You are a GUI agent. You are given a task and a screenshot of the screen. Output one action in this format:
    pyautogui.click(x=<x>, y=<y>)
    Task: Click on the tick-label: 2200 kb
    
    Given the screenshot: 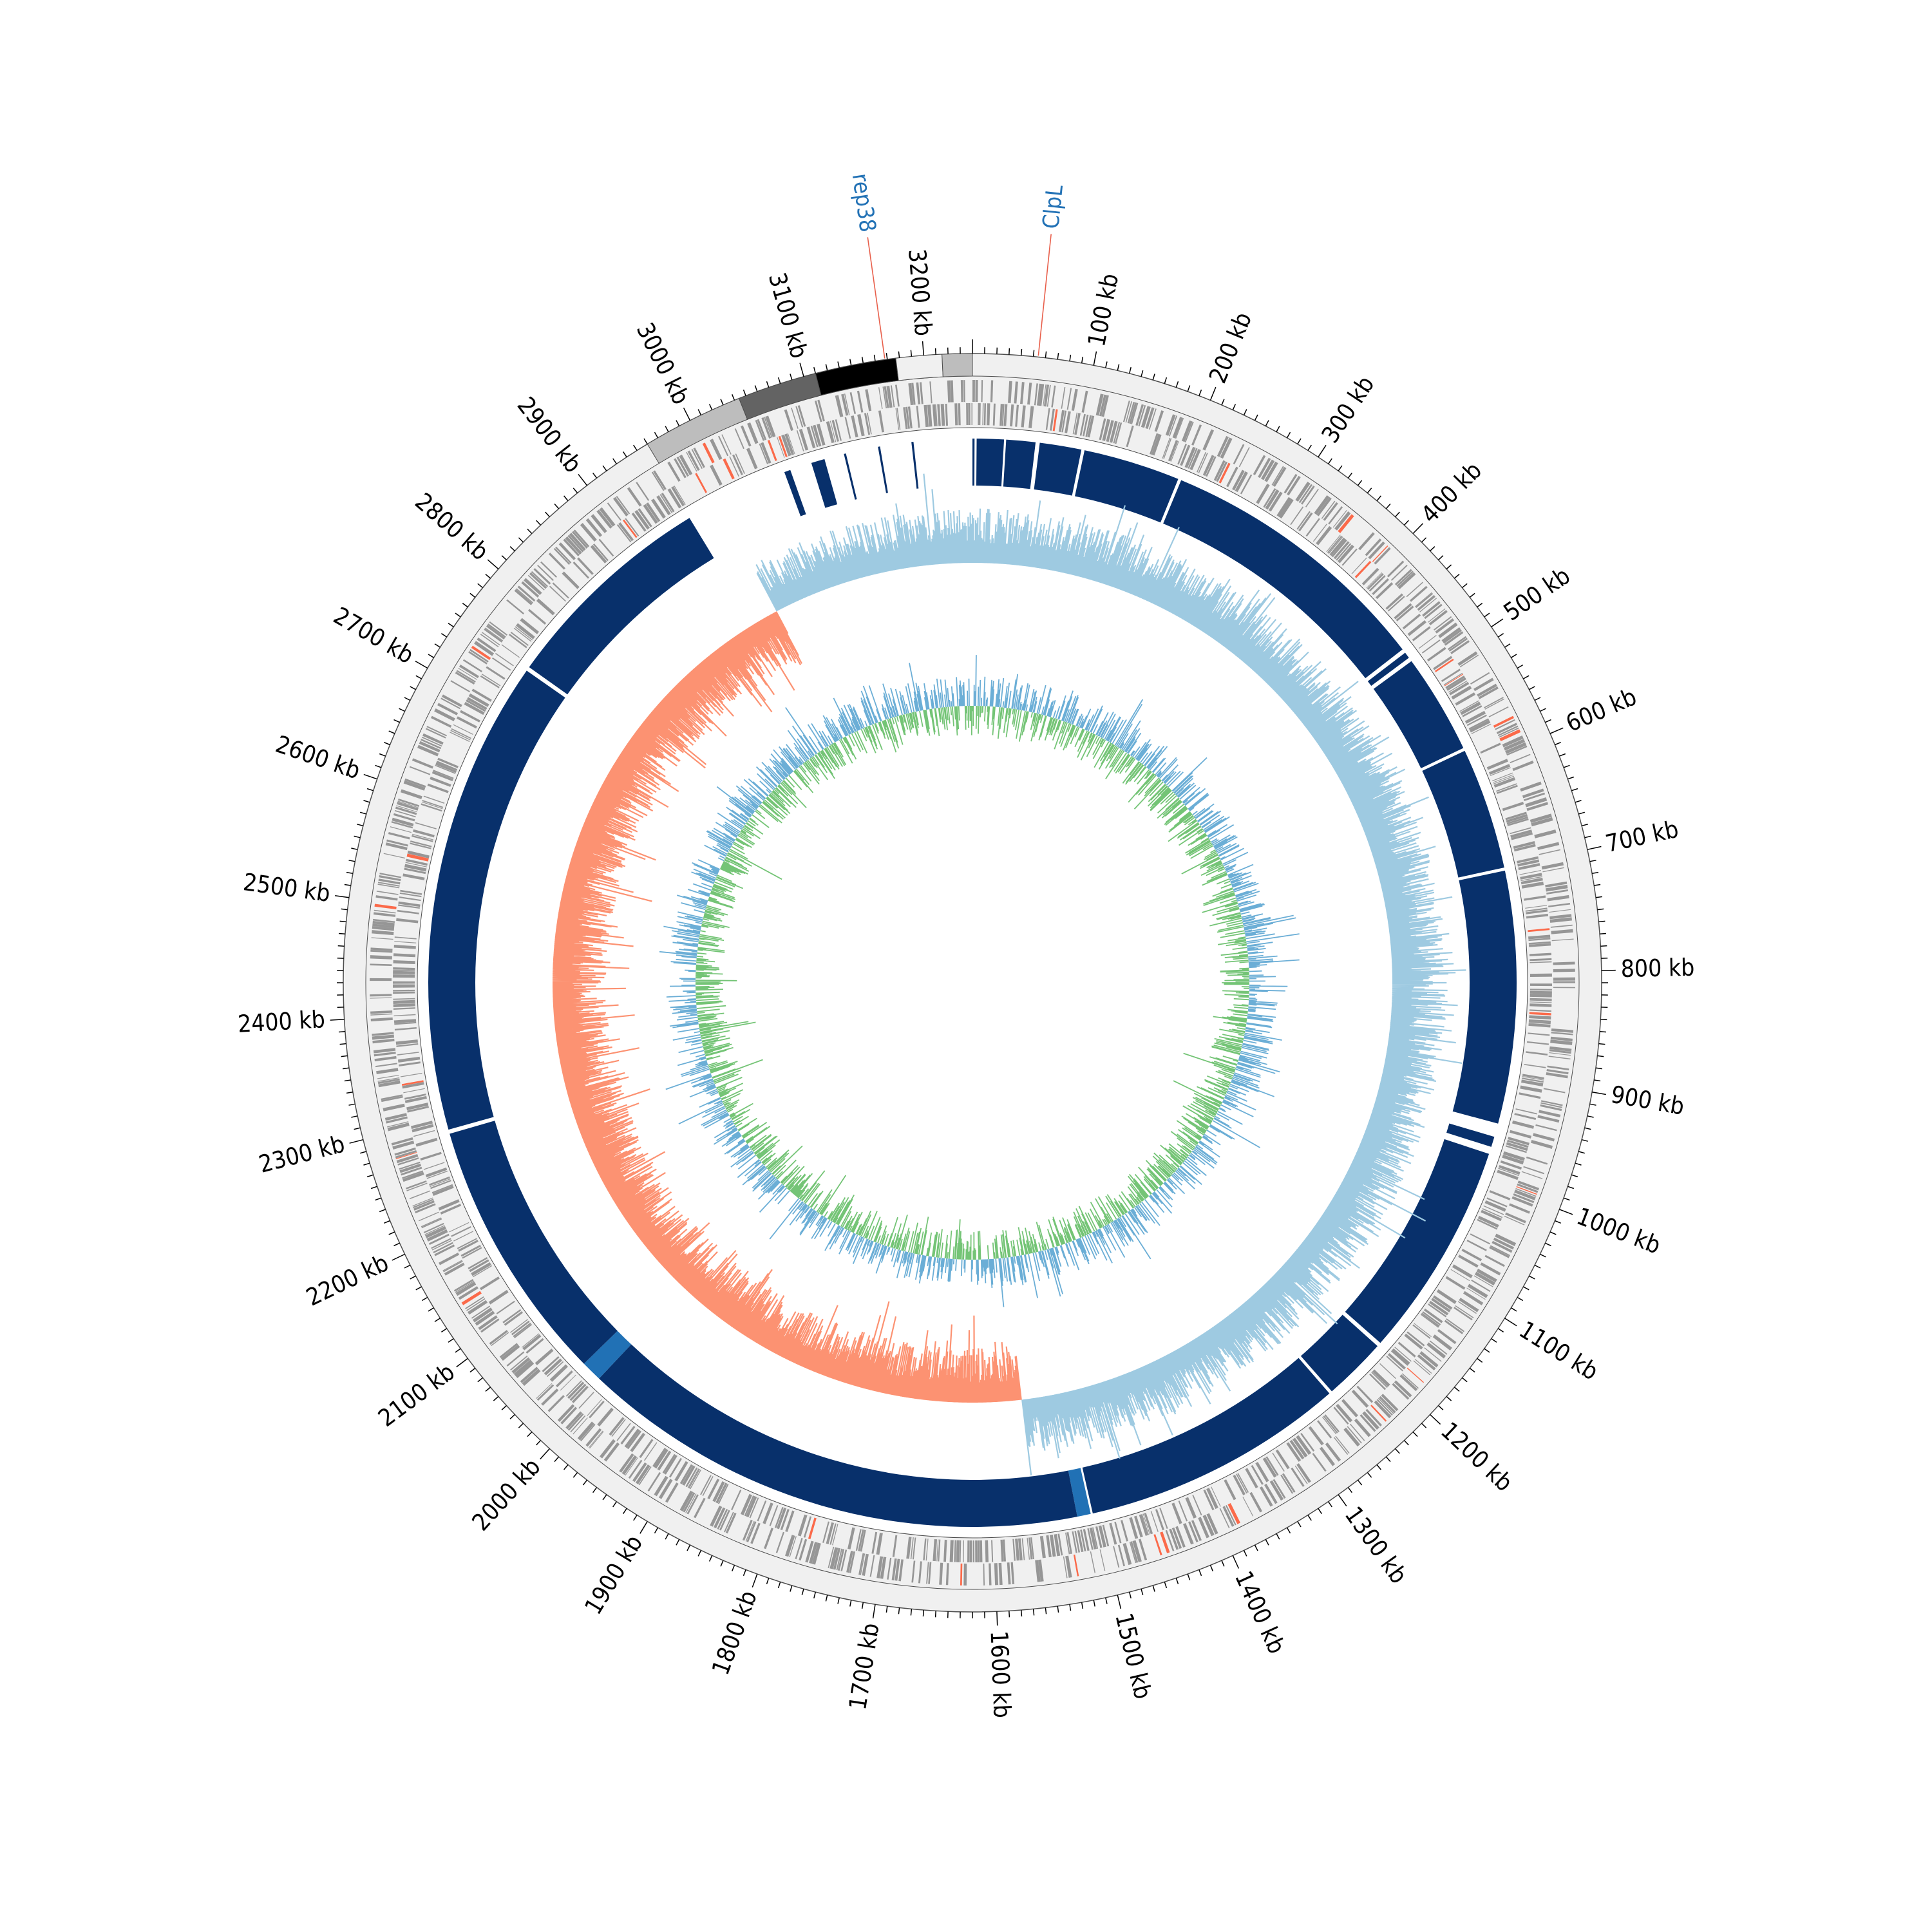 What is the action you would take?
    pyautogui.click(x=348, y=1280)
    